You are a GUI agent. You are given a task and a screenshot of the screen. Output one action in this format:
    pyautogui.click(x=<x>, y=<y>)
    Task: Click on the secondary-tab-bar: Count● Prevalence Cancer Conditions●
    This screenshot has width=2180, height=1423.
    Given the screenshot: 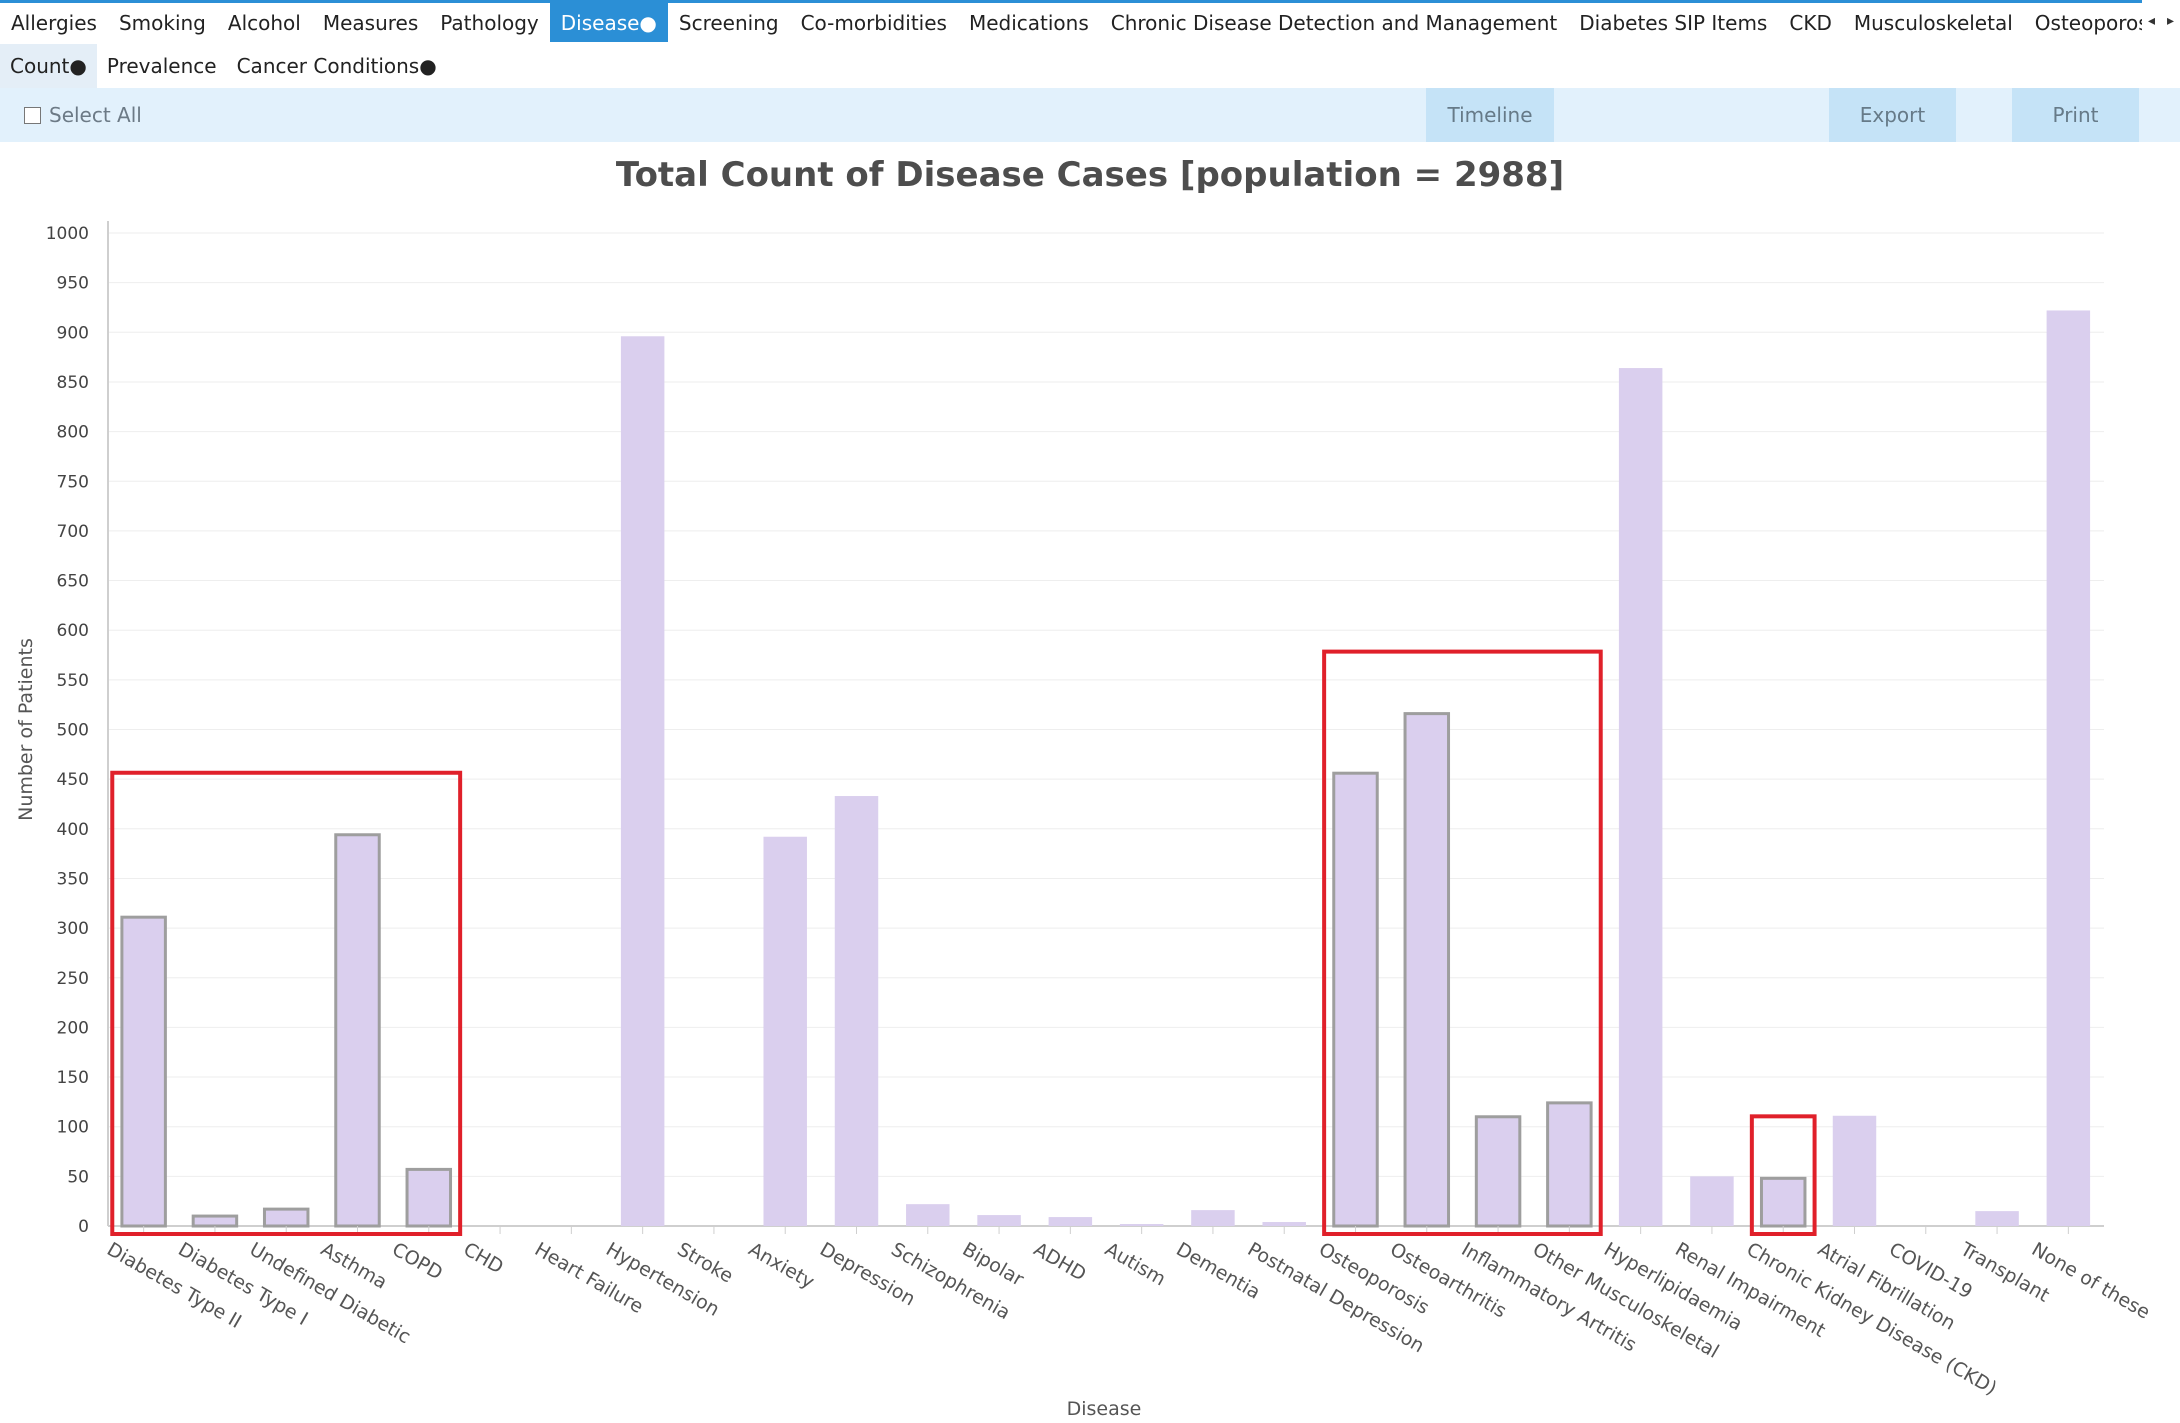 What is the action you would take?
    pyautogui.click(x=223, y=66)
    